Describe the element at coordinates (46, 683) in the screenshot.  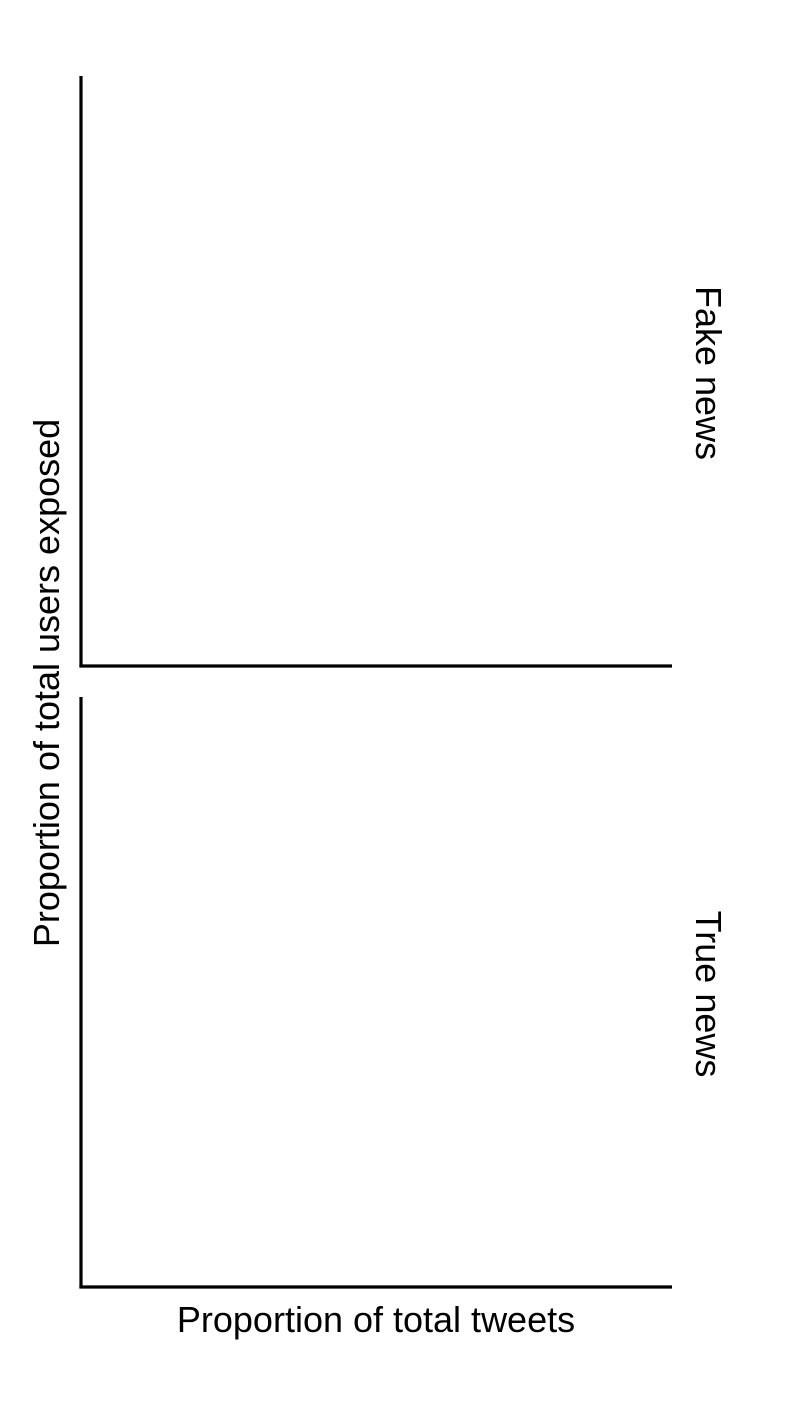
I see `y-axis-title: Proportion of total users exposed` at that location.